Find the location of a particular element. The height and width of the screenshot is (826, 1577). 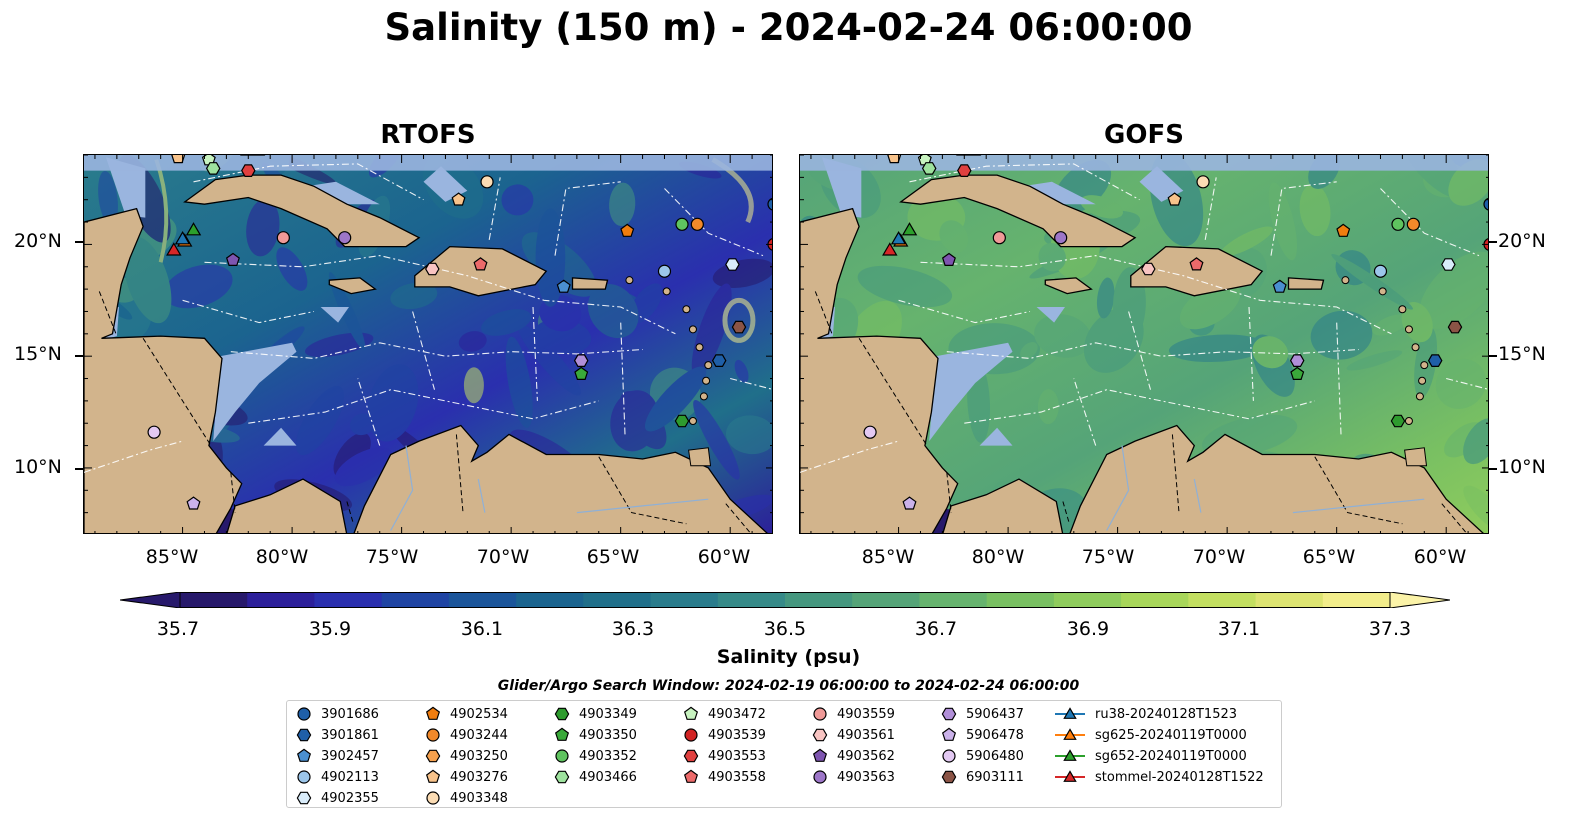

legend-item: 3902457 is located at coordinates (337, 756).